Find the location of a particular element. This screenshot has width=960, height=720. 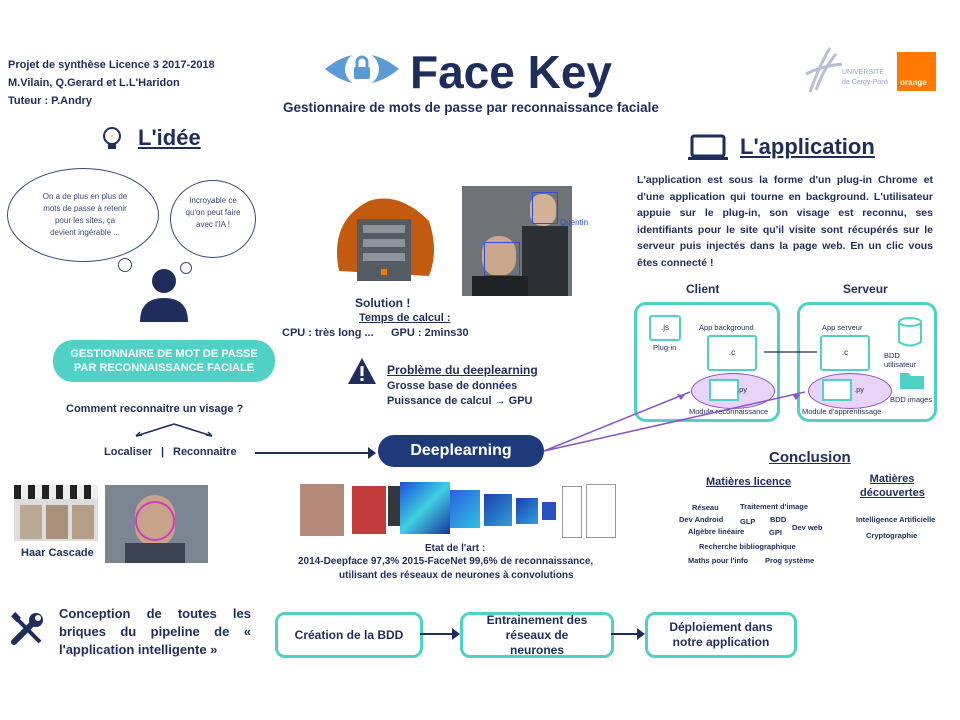

person-icon is located at coordinates (164, 295).